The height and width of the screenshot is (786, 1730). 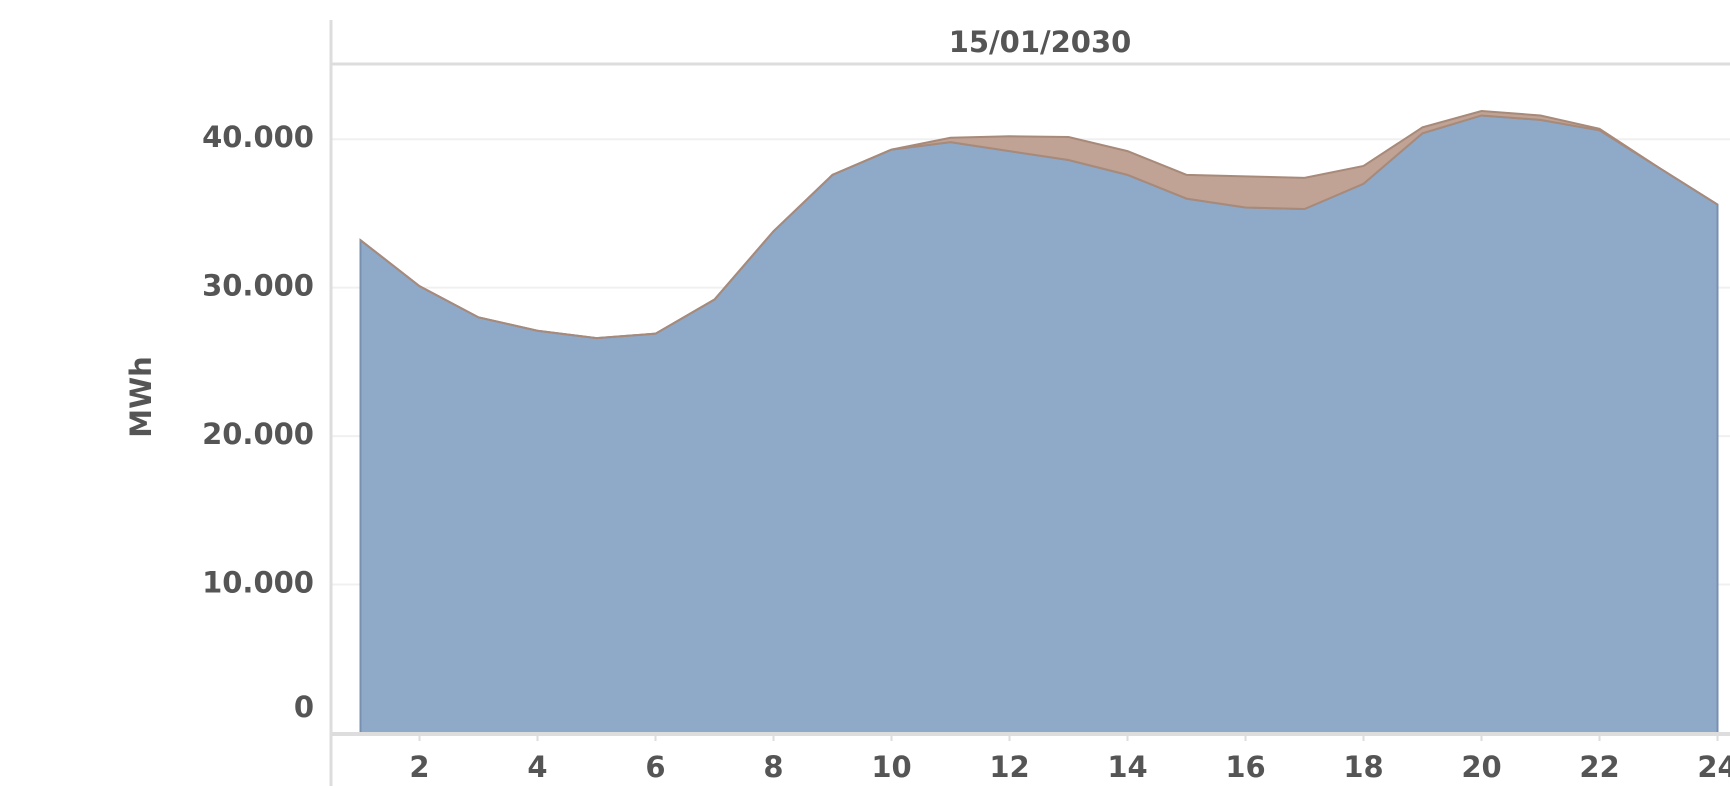 I want to click on chart-title: 15/01/2030, so click(x=1040, y=42).